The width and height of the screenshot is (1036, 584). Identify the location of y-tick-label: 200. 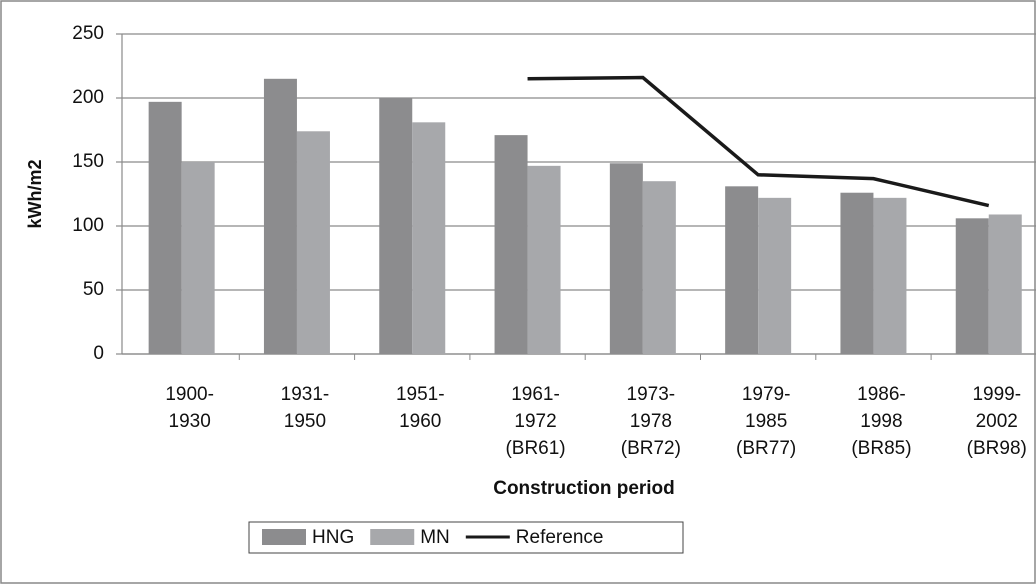
(88, 97).